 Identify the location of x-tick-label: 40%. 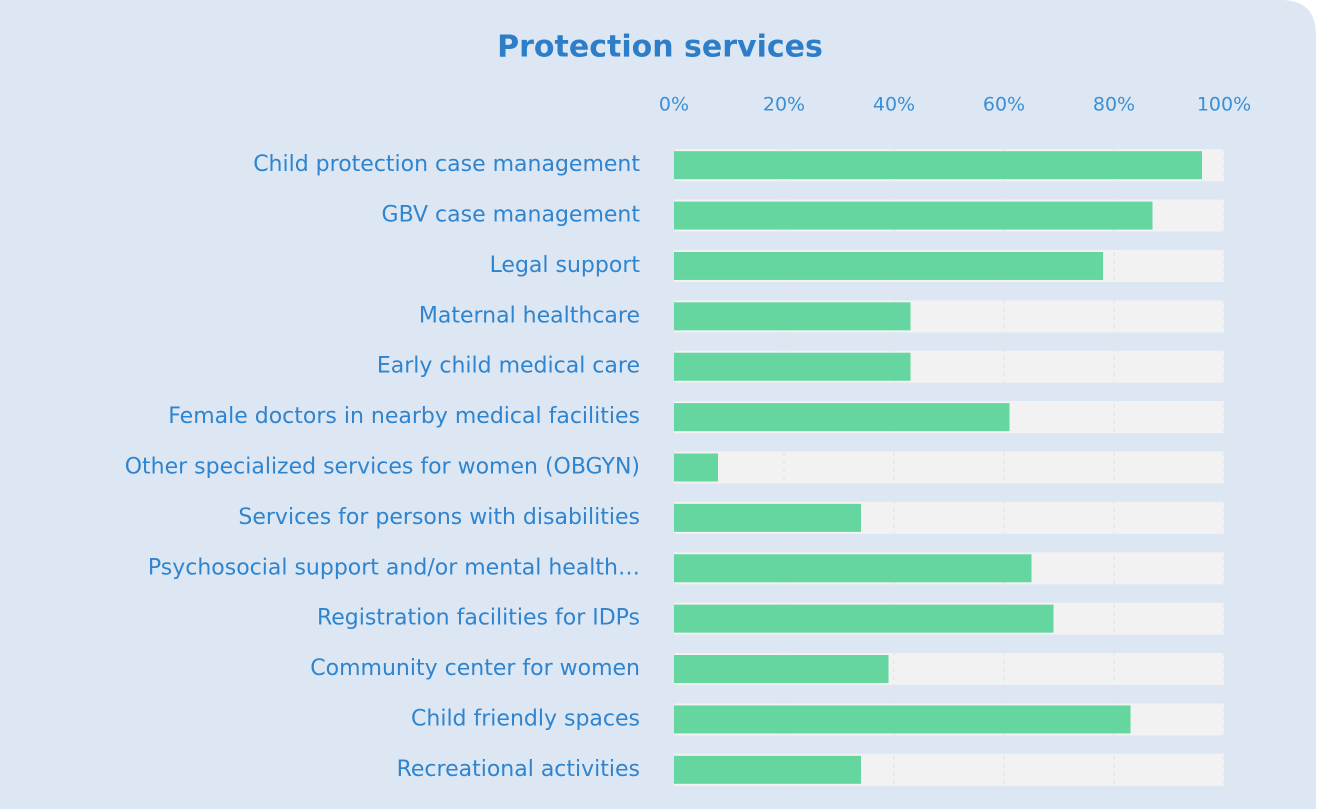
(894, 105).